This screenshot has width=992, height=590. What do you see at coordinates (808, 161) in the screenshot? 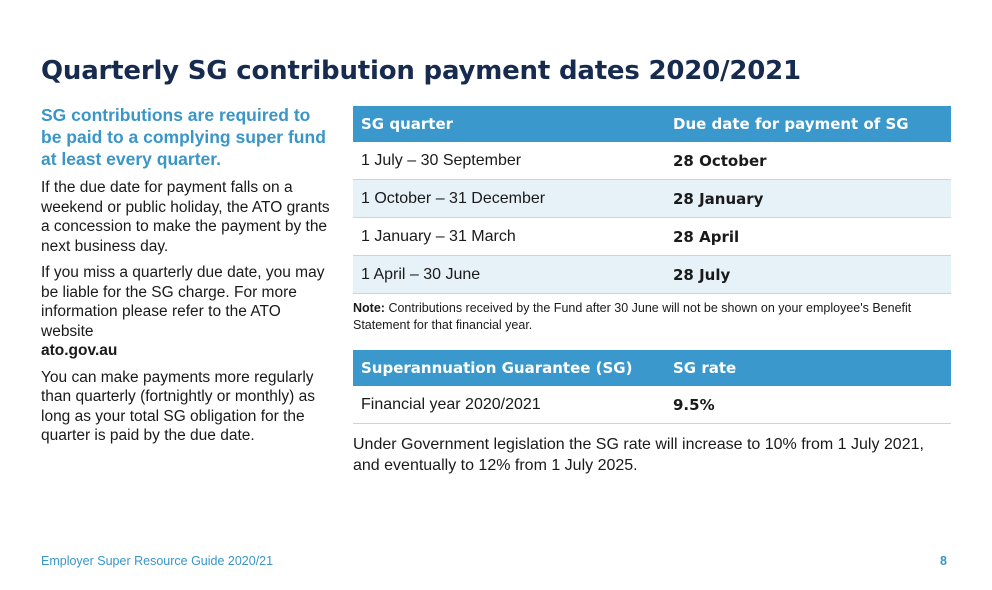
I see `due-date-cell: 28 October` at bounding box center [808, 161].